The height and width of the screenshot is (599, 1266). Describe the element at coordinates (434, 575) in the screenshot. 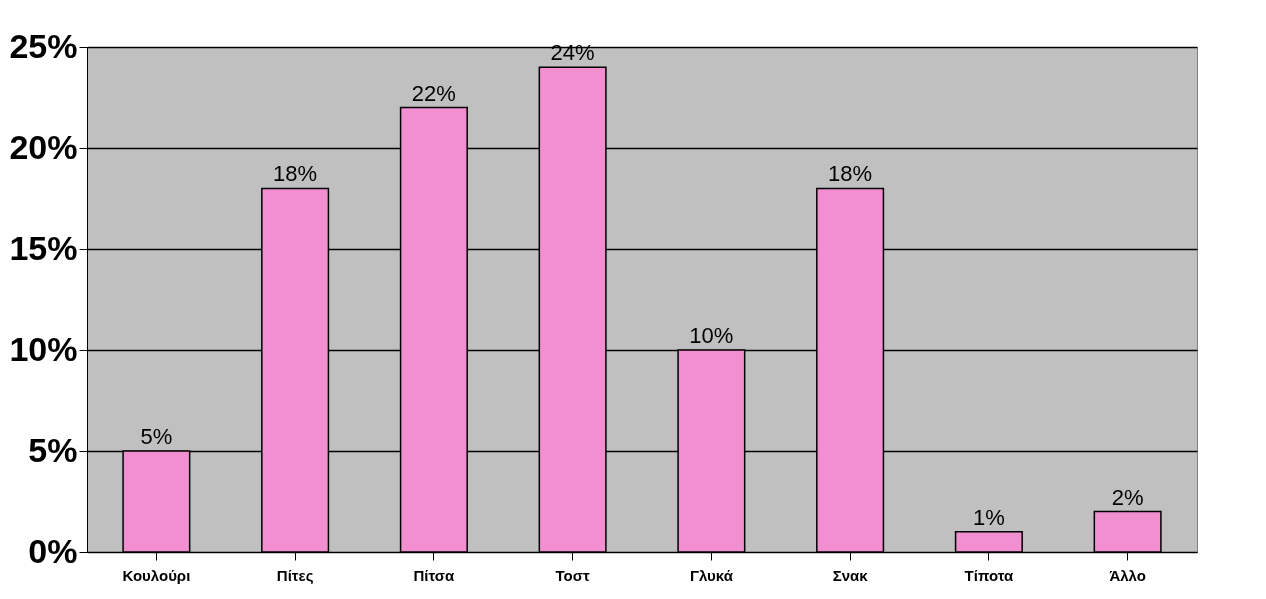

I see `x-tick-label: Πίτσα` at that location.